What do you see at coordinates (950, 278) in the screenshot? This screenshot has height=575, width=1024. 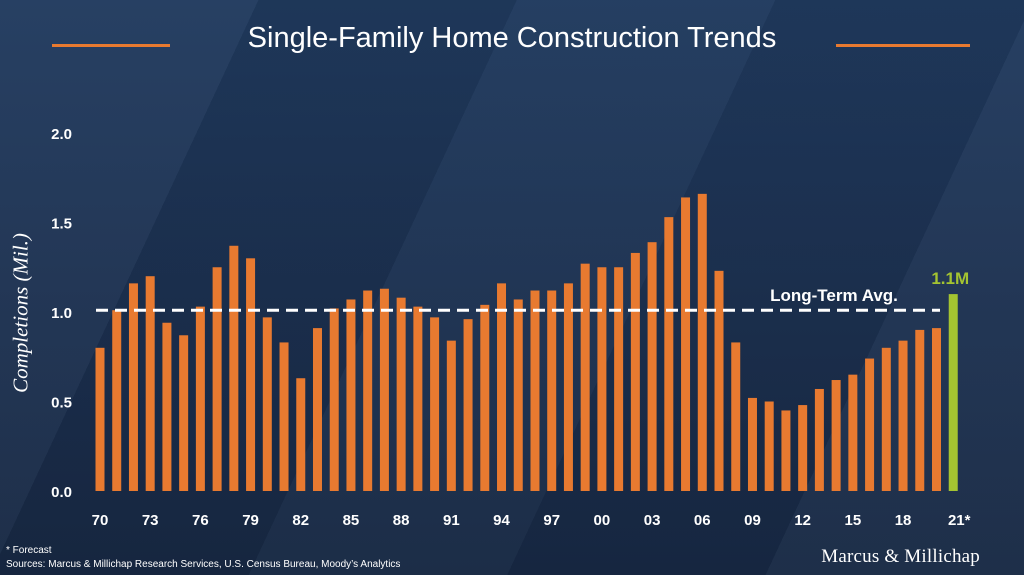 I see `forecast-annotation: 1.1M` at bounding box center [950, 278].